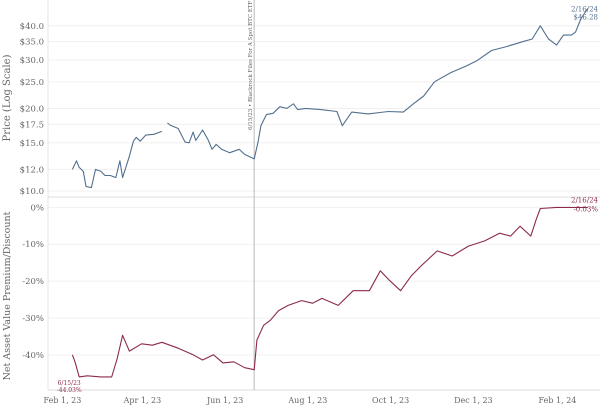 The height and width of the screenshot is (412, 600). Describe the element at coordinates (32, 61) in the screenshot. I see `price-tick-label: $30.0` at that location.